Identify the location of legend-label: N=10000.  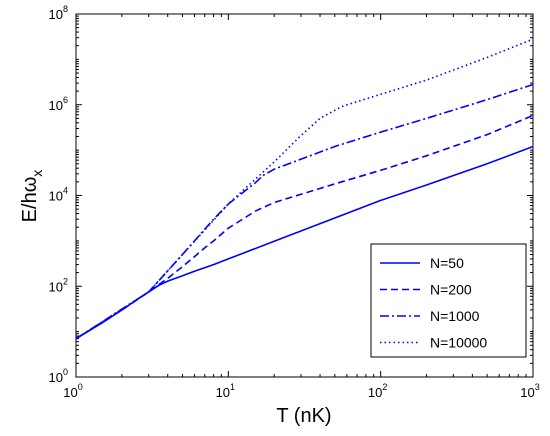
(458, 343).